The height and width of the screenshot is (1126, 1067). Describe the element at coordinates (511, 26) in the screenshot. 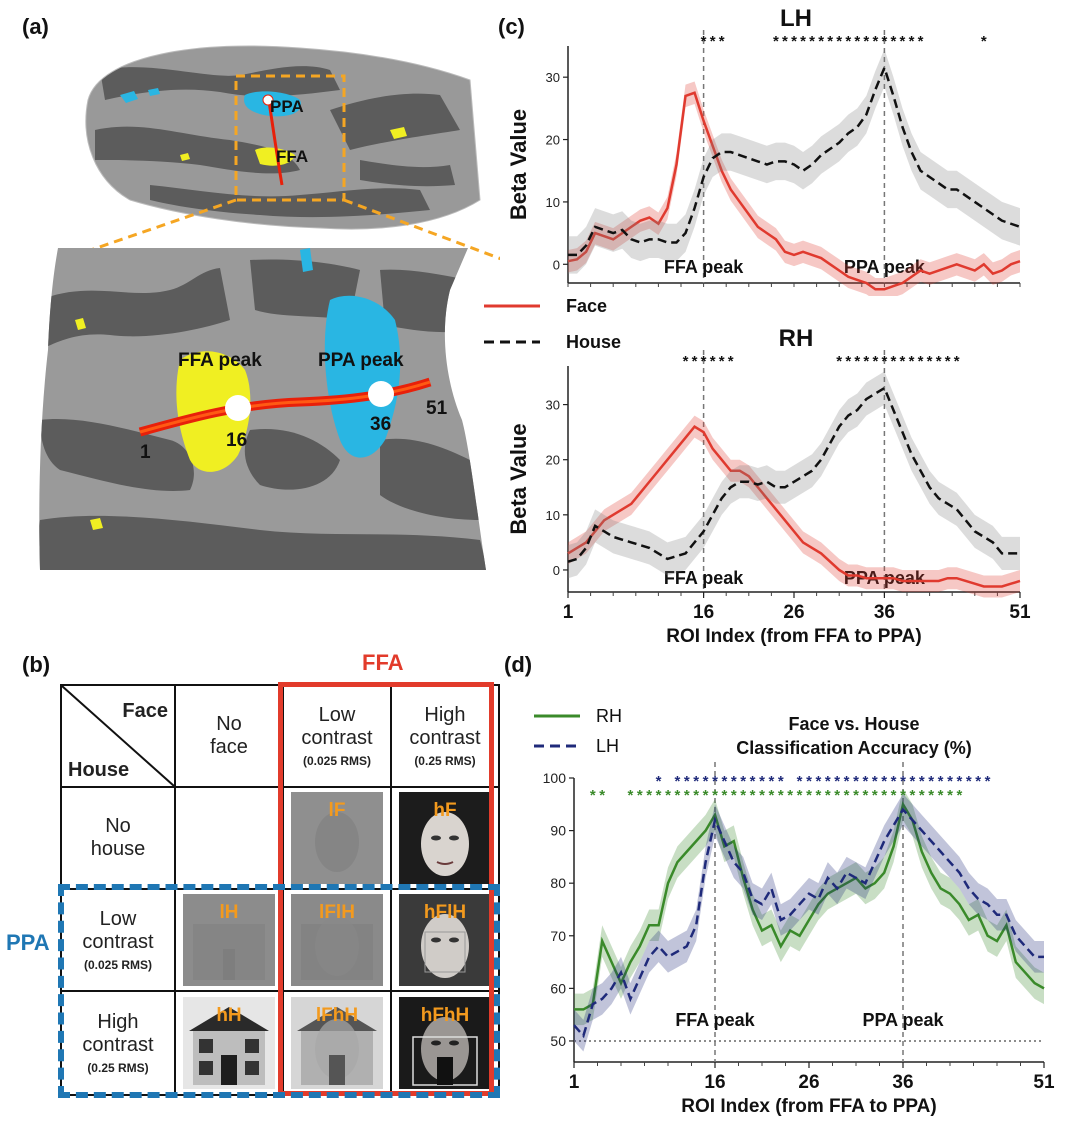

I see `panel-label-c: (c)` at that location.